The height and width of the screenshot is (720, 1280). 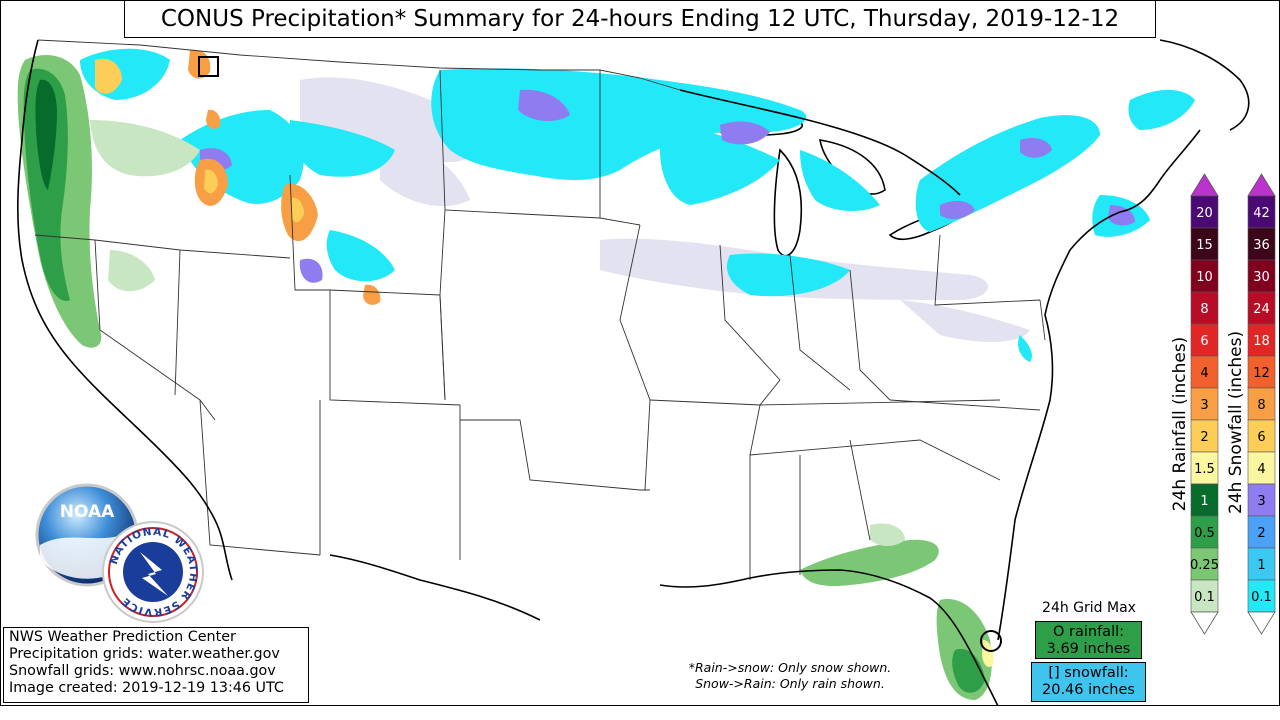 I want to click on rainfall-colorbar: 20 15 10 8 6 4 3 2 1.5 1 0.5 0.25 0.1, so click(x=1204, y=404).